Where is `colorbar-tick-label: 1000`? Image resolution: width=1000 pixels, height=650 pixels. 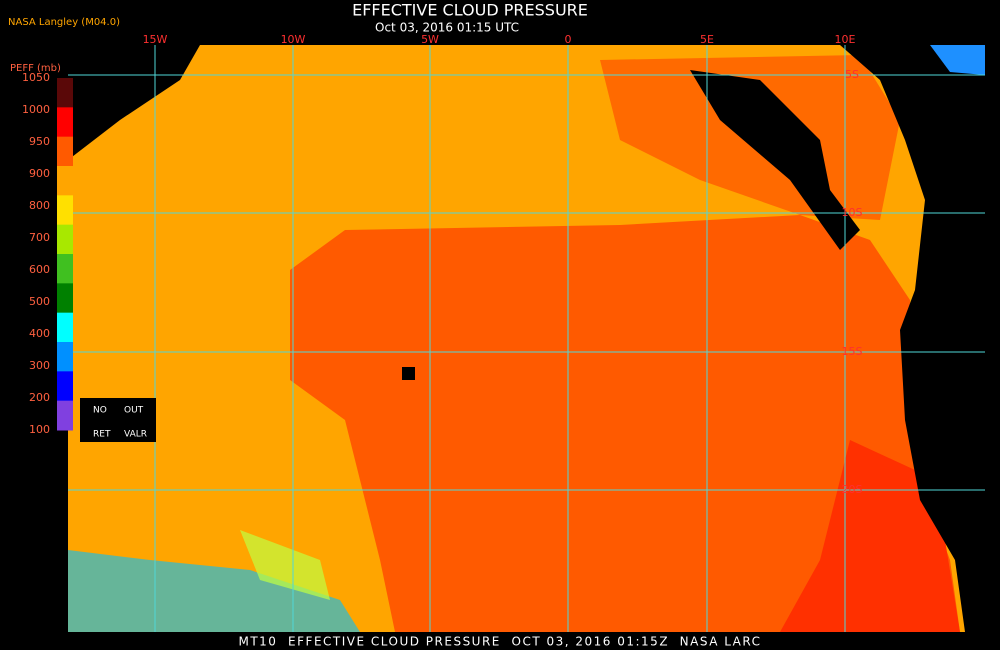 colorbar-tick-label: 1000 is located at coordinates (36, 109).